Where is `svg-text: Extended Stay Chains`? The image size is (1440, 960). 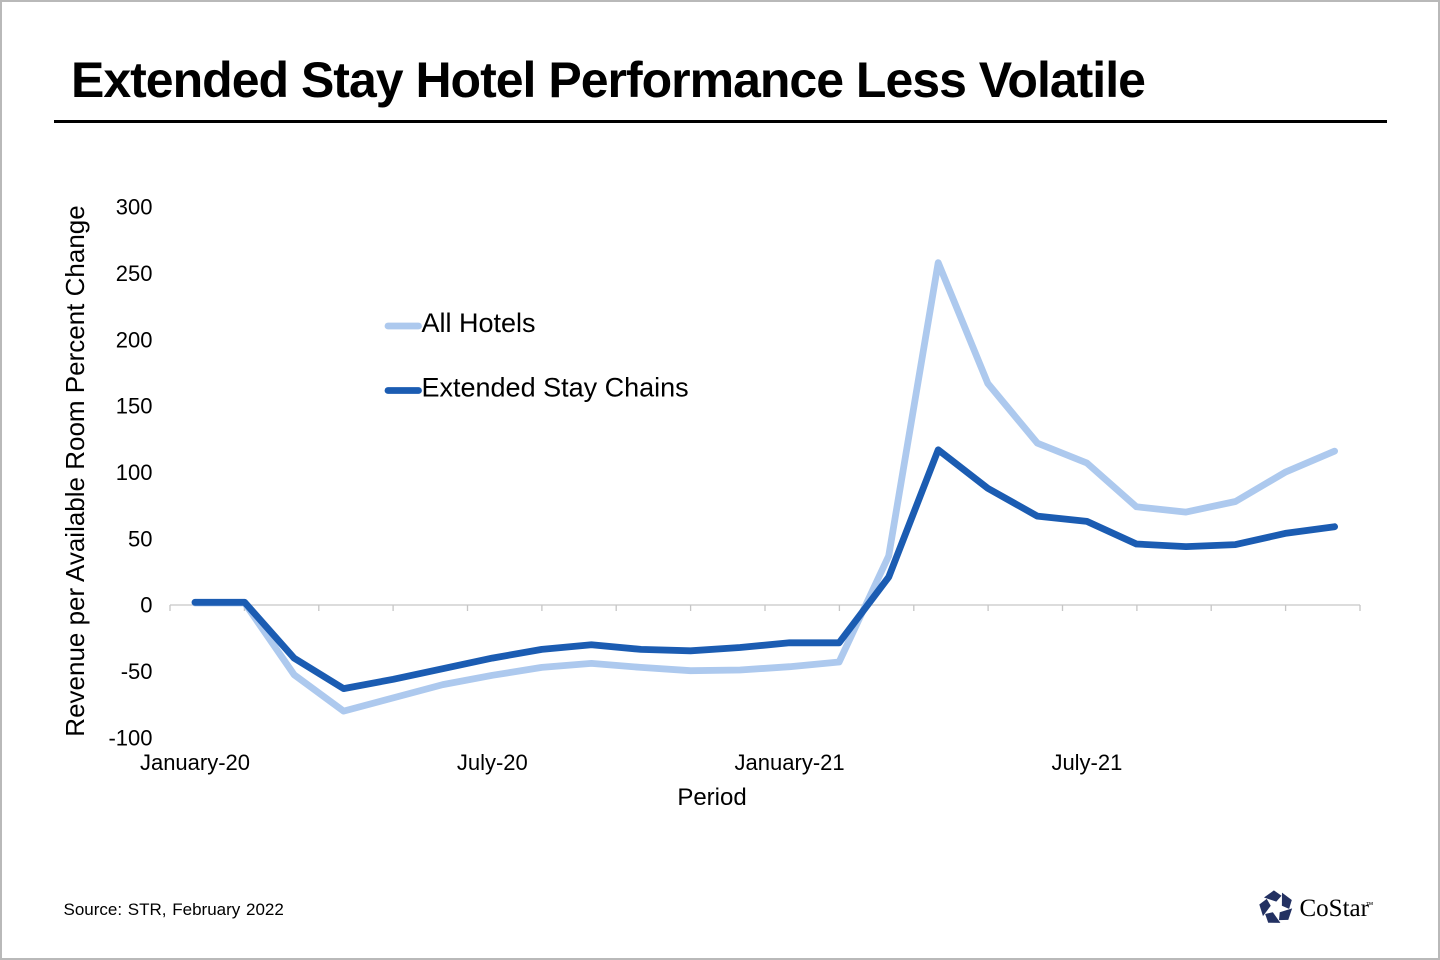
svg-text: Extended Stay Chains is located at coordinates (555, 388).